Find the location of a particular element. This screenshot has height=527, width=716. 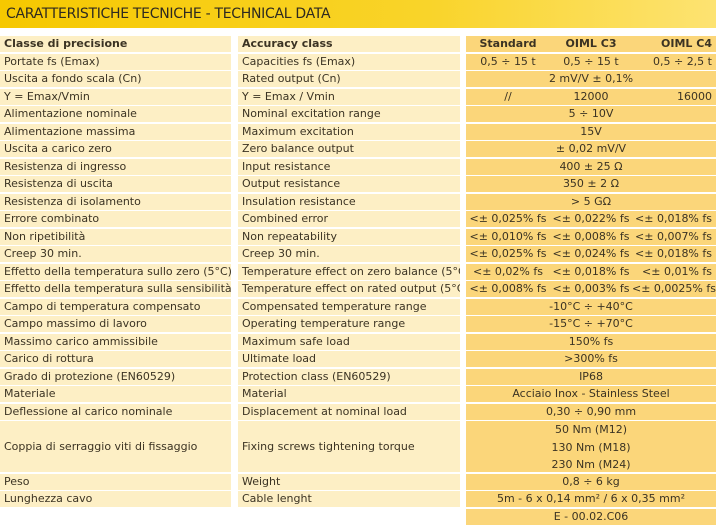

label-it: Uscita a carico zero is located at coordinates (115, 149).